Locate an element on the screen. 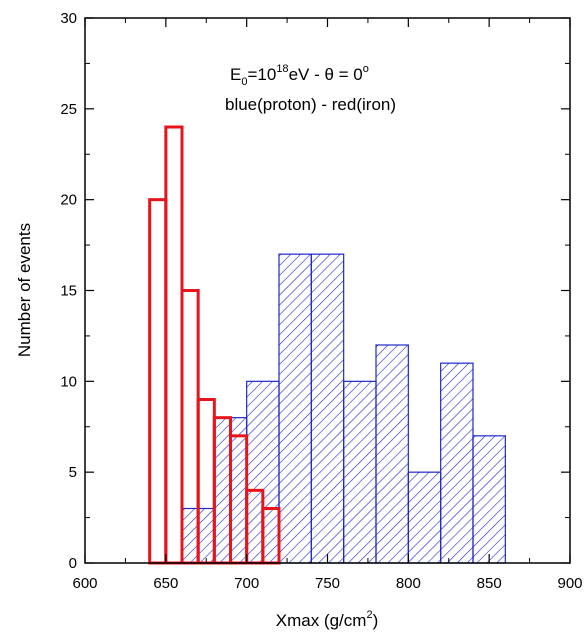 This screenshot has width=586, height=632. y-tick-label: 30 is located at coordinates (68, 18).